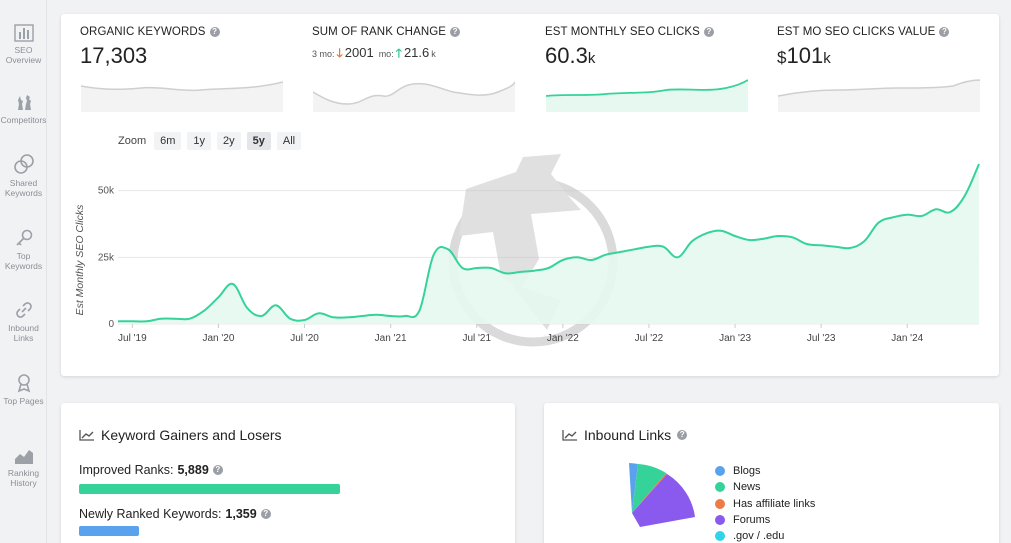  What do you see at coordinates (821, 338) in the screenshot?
I see `x-tick-label: Jul '23` at bounding box center [821, 338].